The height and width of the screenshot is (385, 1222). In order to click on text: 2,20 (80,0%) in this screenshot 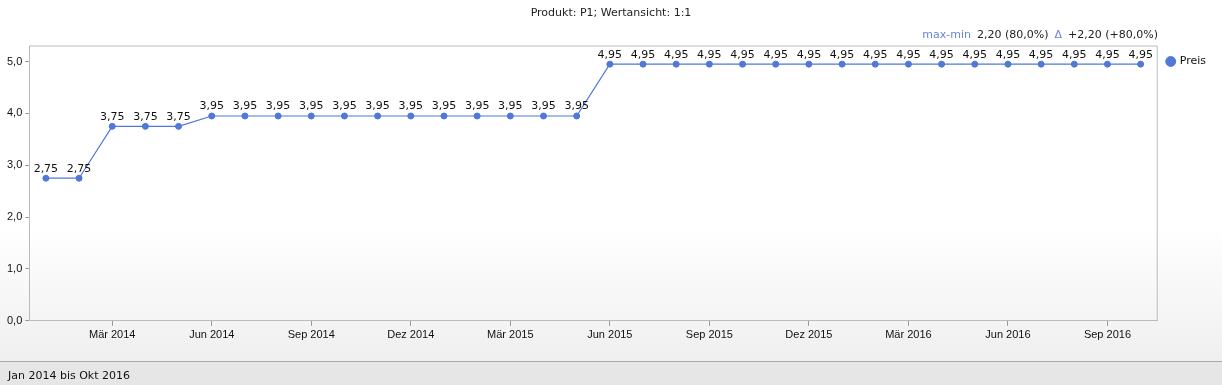, I will do `click(1012, 34)`.